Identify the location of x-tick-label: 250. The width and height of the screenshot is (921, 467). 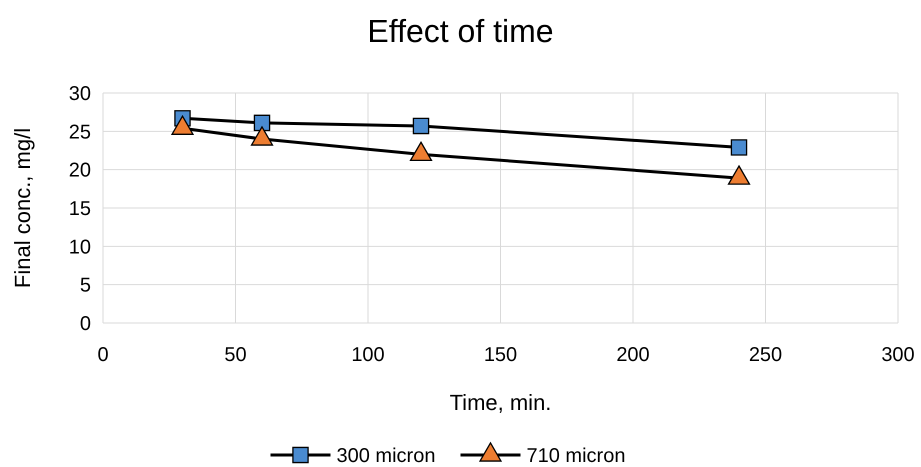
(765, 355).